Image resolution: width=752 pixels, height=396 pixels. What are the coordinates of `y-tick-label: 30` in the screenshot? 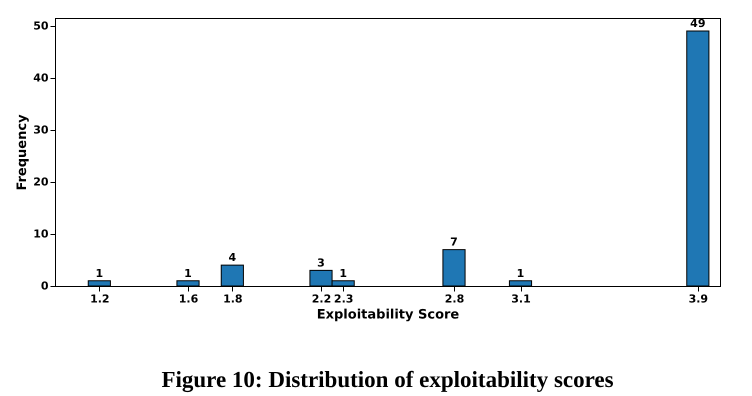 It's located at (41, 129).